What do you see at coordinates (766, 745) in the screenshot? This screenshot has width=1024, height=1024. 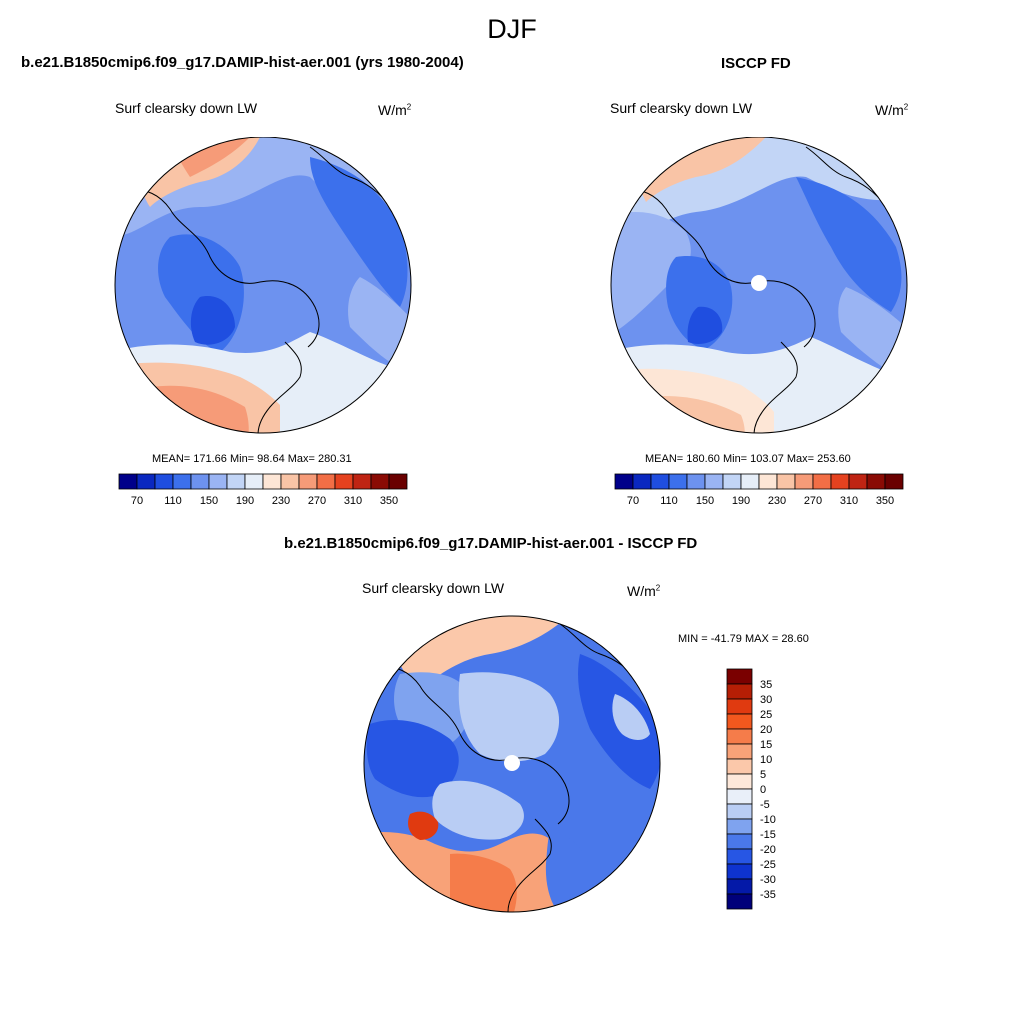 I see `colorbar-tick-label: 15` at bounding box center [766, 745].